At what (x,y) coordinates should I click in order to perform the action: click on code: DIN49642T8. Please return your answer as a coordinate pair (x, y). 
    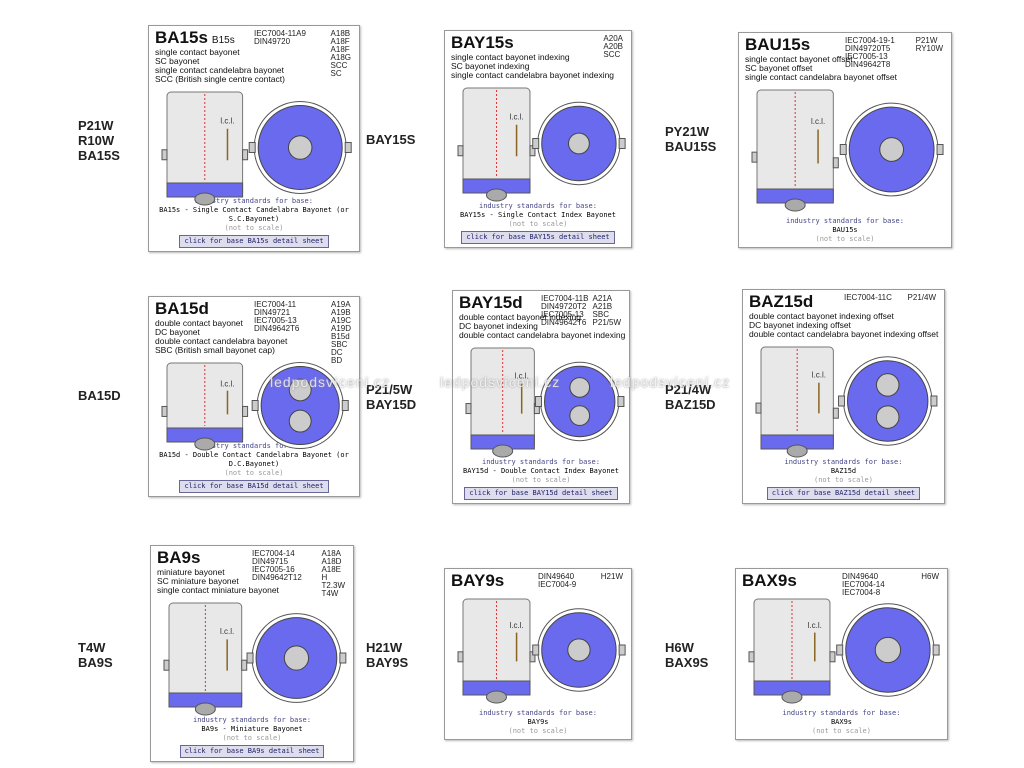
    Looking at the image, I should click on (868, 64).